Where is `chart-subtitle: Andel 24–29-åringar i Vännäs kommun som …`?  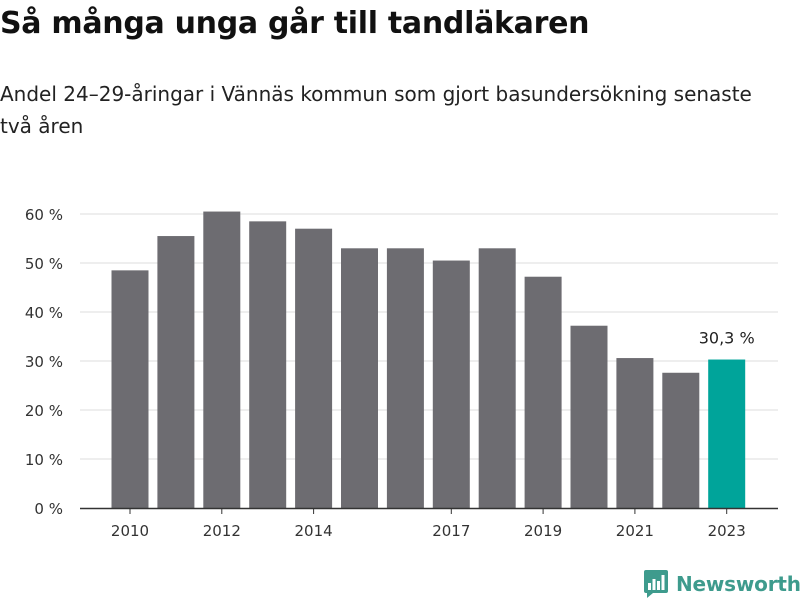 chart-subtitle: Andel 24–29-åringar i Vännäs kommun som … is located at coordinates (376, 110).